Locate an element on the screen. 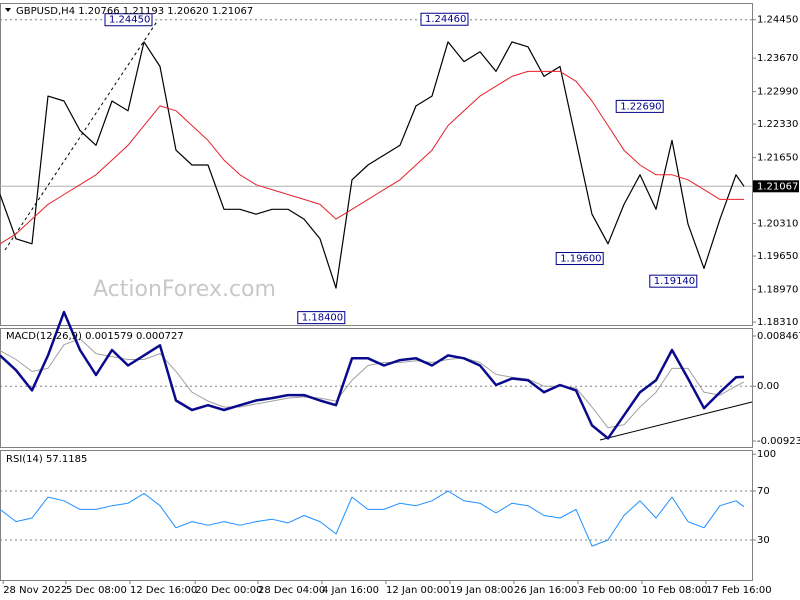 This screenshot has width=800, height=600. annotation-label: 1.19140 is located at coordinates (674, 281).